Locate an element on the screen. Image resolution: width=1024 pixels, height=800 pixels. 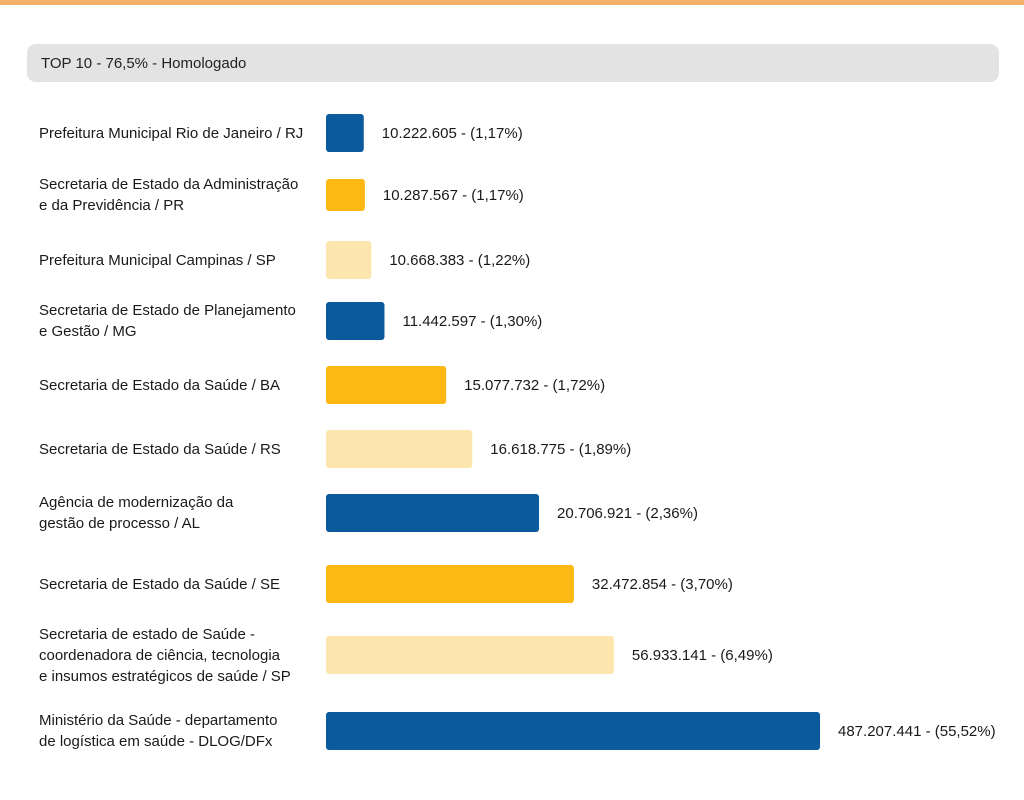
category-label-5: Secretaria de Estado da Saúde / BA is located at coordinates (176, 385).